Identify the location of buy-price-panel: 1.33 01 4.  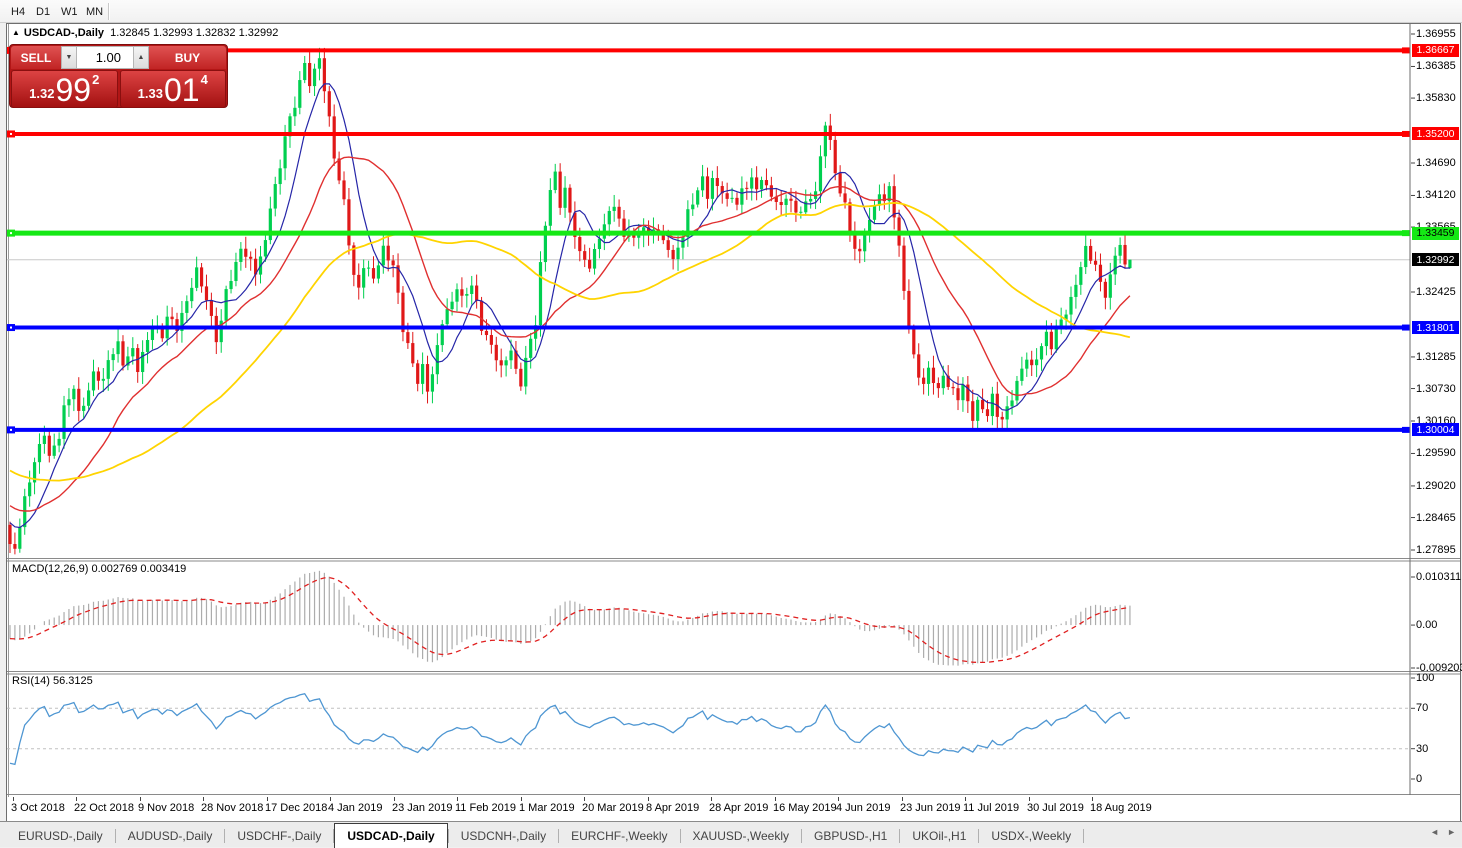
(172, 89).